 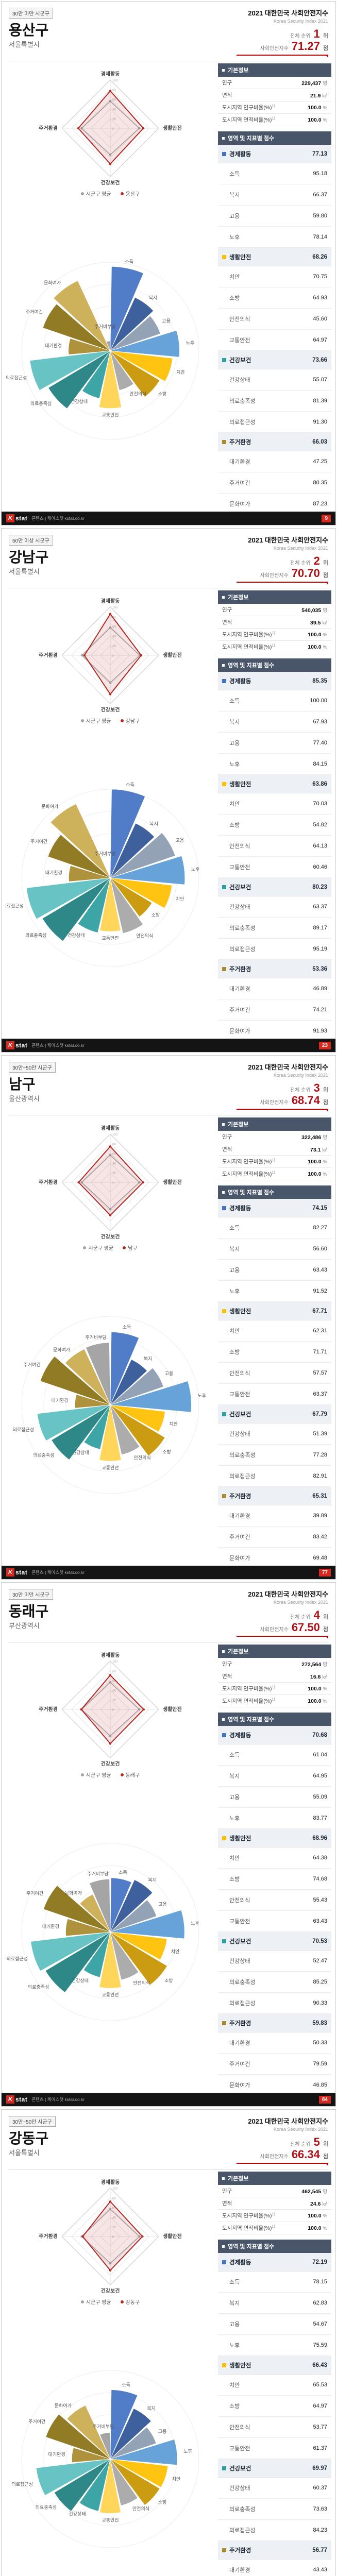 I want to click on basic-info-table-header: 기본정보, so click(x=274, y=70).